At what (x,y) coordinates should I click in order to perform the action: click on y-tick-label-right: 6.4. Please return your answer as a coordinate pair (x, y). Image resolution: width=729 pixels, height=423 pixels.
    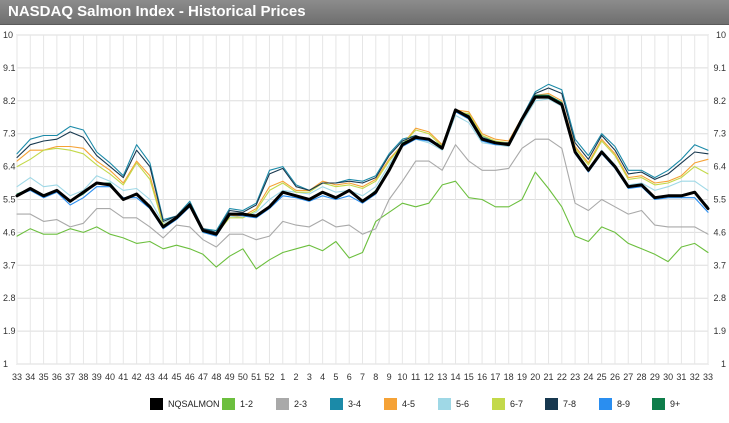
    Looking at the image, I should click on (719, 167).